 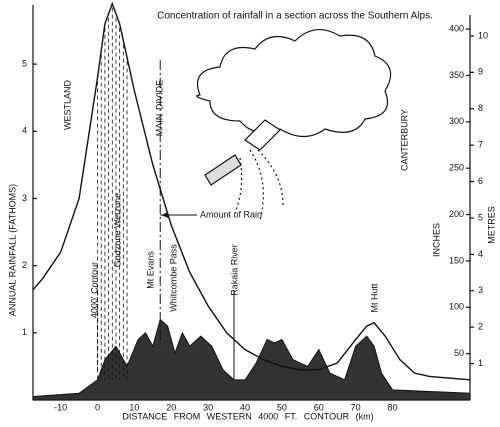 What do you see at coordinates (150, 270) in the screenshot?
I see `annotation: Mt Evans` at bounding box center [150, 270].